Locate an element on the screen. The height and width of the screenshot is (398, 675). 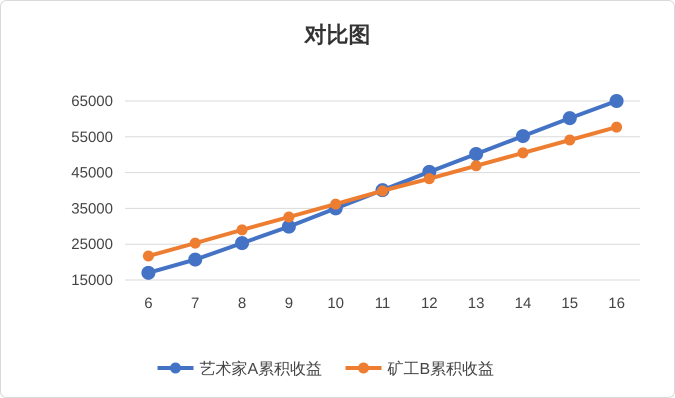
y-tick-label: 15000 is located at coordinates (92, 280).